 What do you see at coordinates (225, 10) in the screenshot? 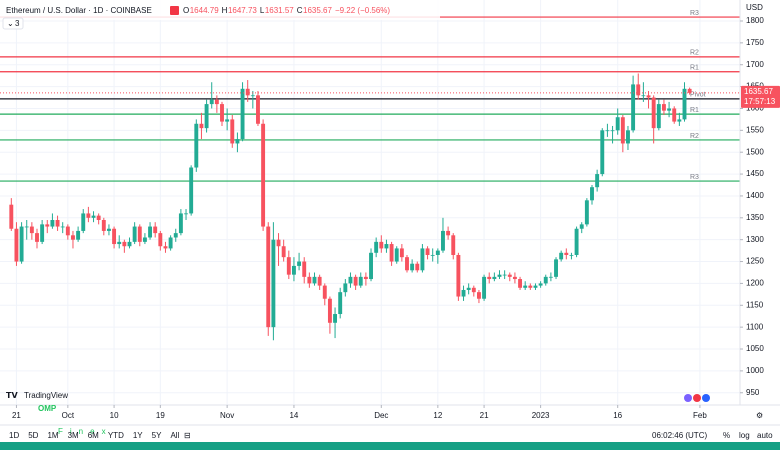
I see `legend-high-label: H` at bounding box center [225, 10].